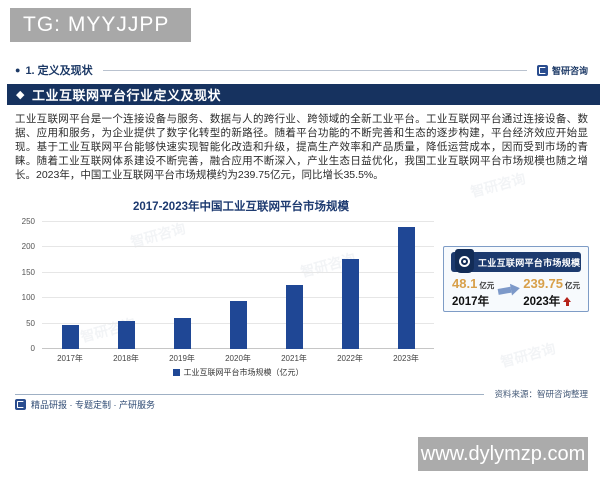 The width and height of the screenshot is (600, 480). What do you see at coordinates (25, 285) in the screenshot?
I see `y-axis: 0 50 100 150 200 250` at bounding box center [25, 285].